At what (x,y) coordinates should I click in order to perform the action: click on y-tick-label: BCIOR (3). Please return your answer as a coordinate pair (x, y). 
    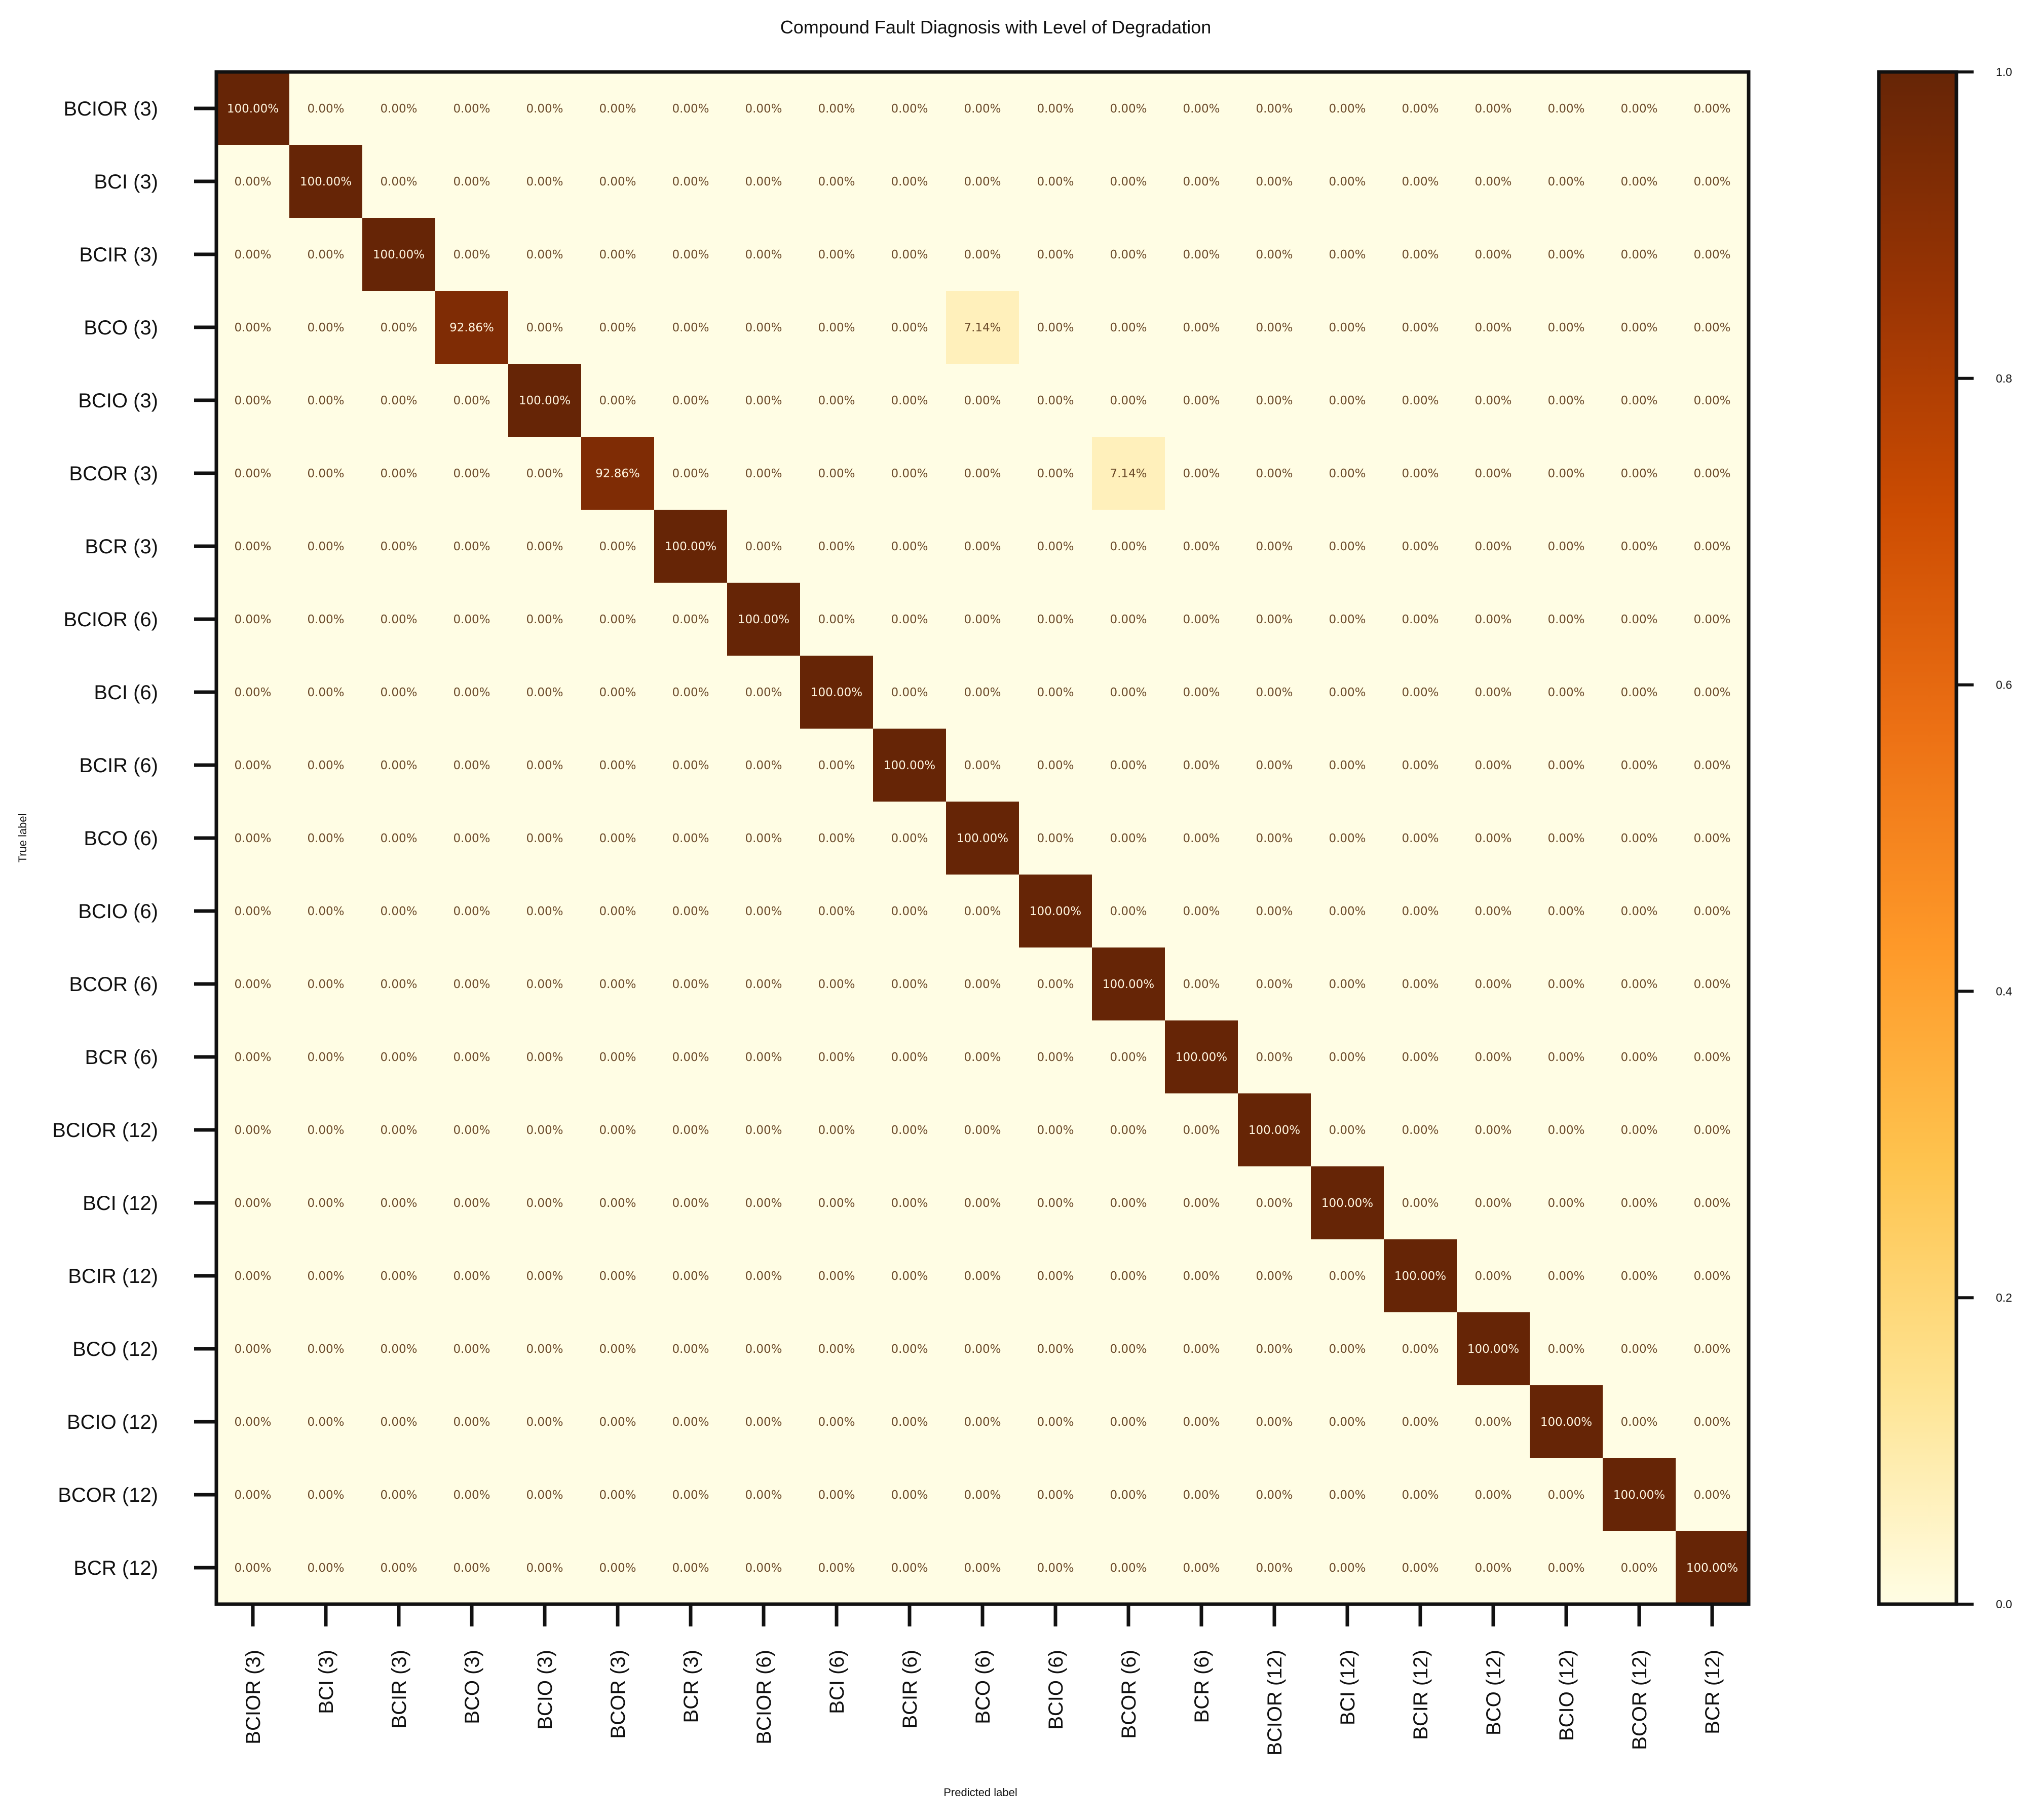
    Looking at the image, I should click on (110, 109).